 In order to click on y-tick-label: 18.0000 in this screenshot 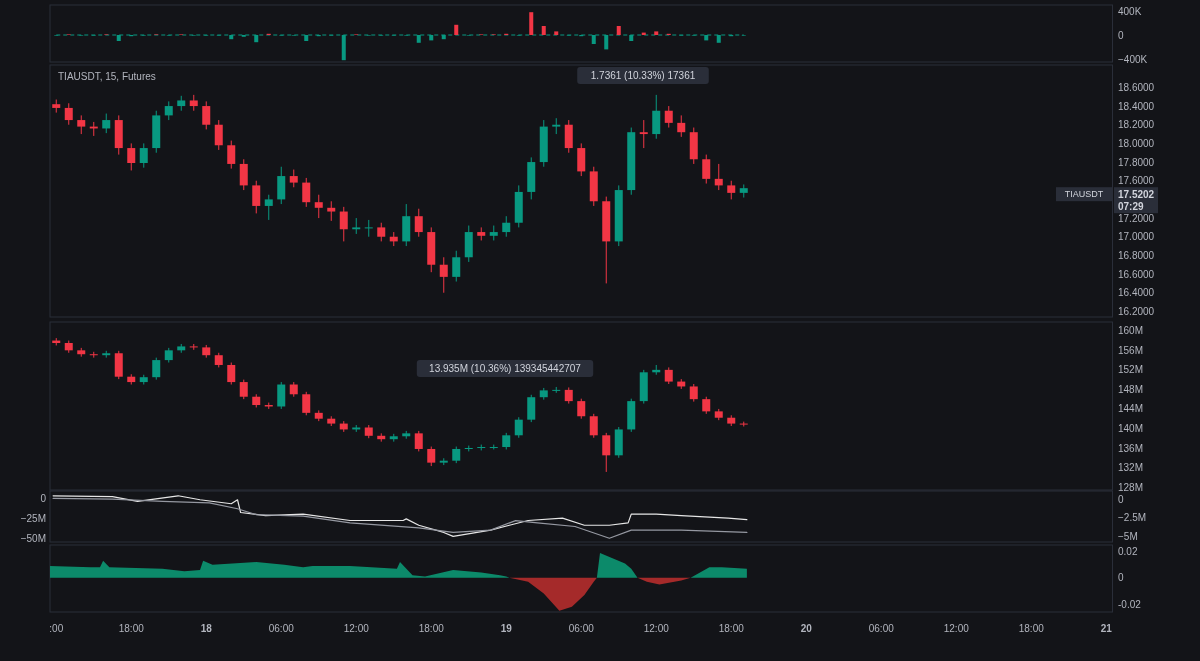, I will do `click(1136, 143)`.